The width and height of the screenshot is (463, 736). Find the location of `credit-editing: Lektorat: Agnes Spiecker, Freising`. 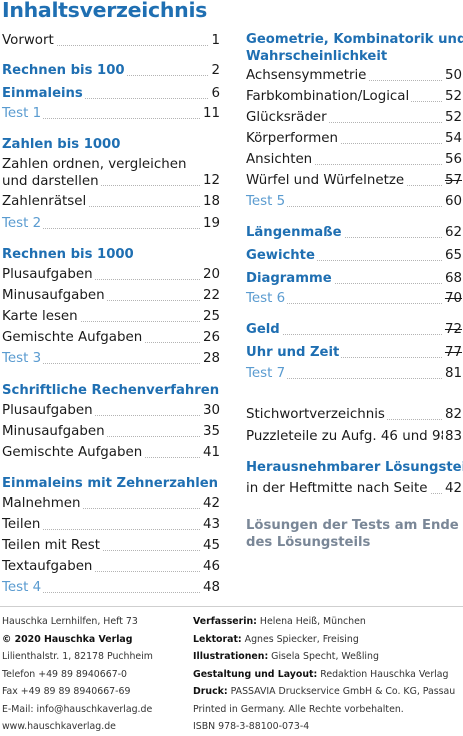

credit-editing: Lektorat: Agnes Spiecker, Freising is located at coordinates (276, 639).